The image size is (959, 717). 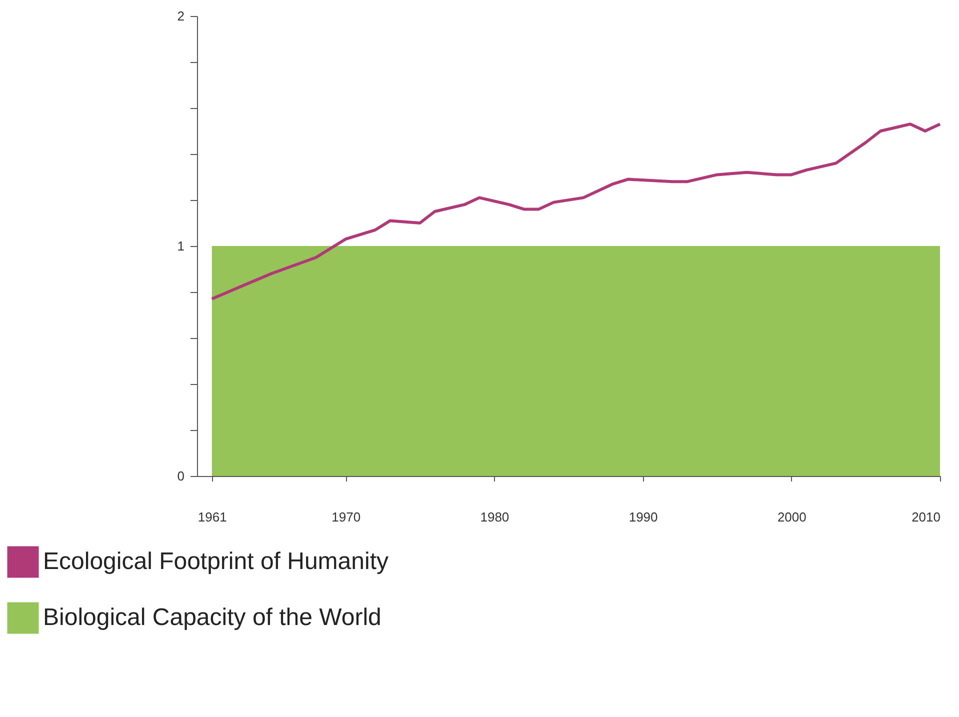 I want to click on x-tick-label: 2010, so click(x=926, y=517).